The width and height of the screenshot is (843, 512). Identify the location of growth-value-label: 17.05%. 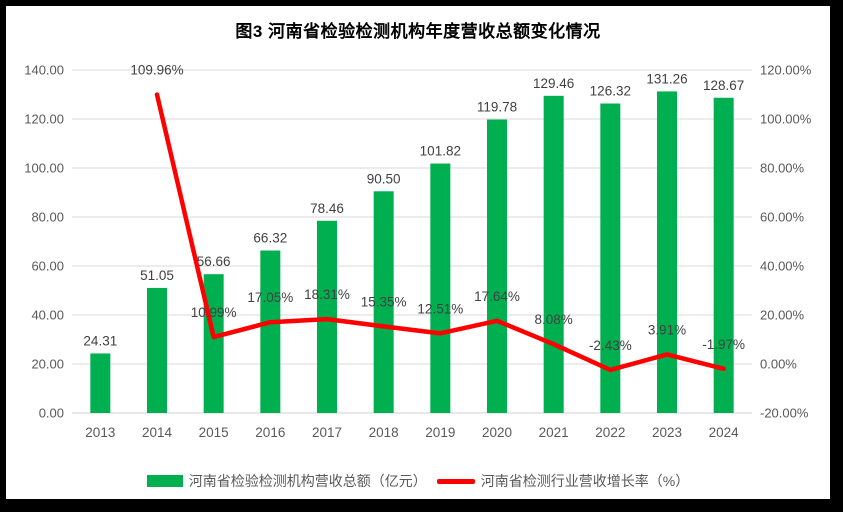
(270, 297).